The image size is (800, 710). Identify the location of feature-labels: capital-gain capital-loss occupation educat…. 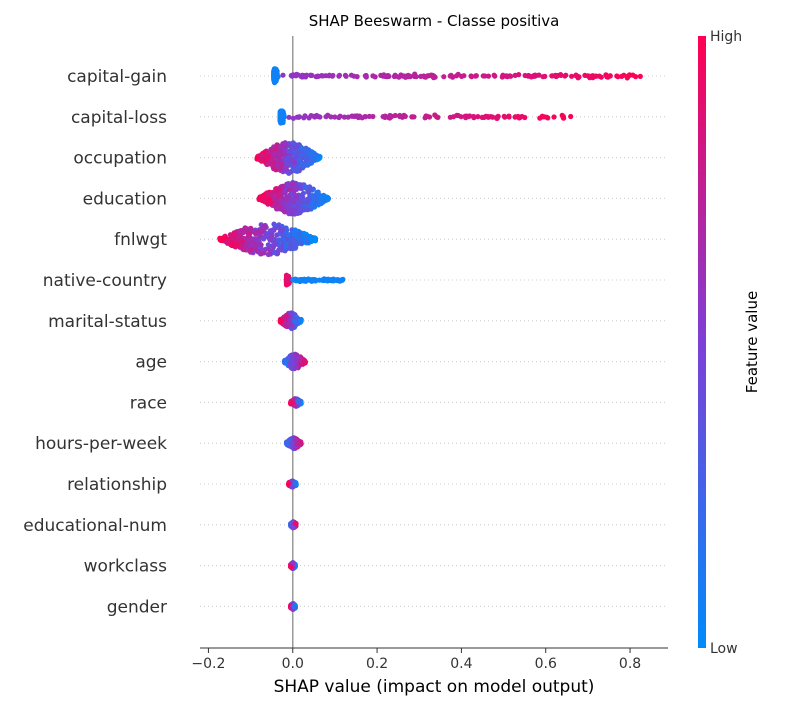
(95, 342).